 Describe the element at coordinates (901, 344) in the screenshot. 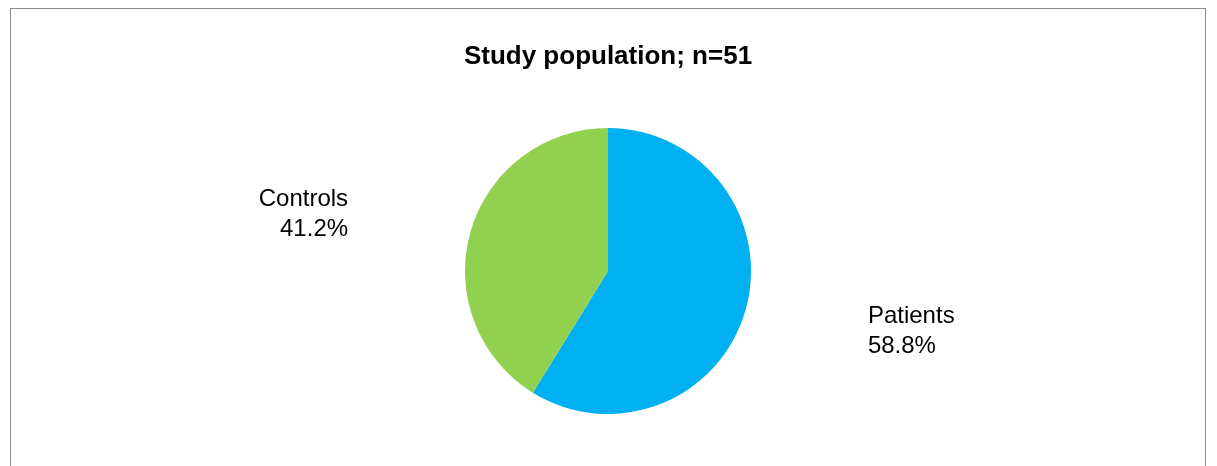

I see `data-label: 58.8%` at that location.